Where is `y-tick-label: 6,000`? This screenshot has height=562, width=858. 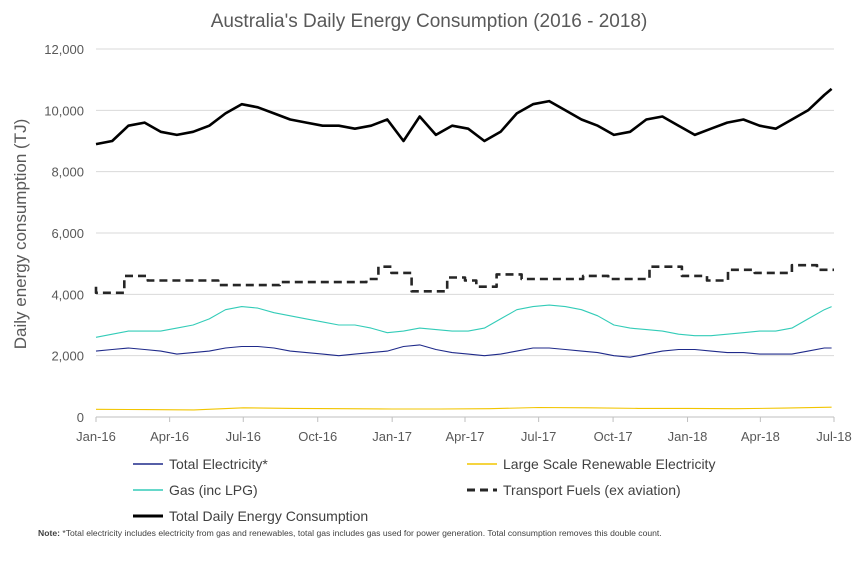
y-tick-label: 6,000 is located at coordinates (67, 233).